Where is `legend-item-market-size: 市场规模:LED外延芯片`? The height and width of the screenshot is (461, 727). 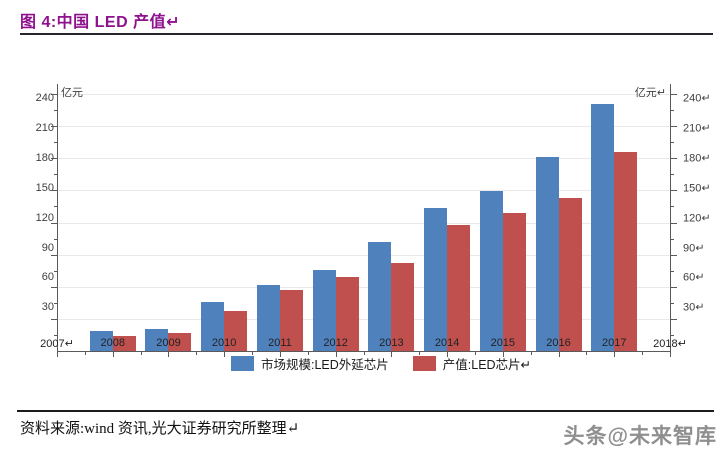 legend-item-market-size: 市场规模:LED外延芯片 is located at coordinates (310, 363).